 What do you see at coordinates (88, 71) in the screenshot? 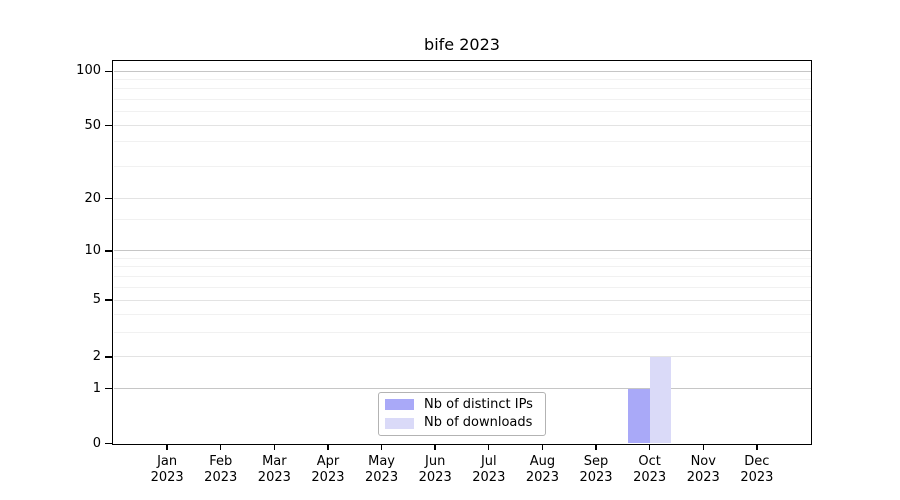
I see `y-tick-label-100: 100` at bounding box center [88, 71].